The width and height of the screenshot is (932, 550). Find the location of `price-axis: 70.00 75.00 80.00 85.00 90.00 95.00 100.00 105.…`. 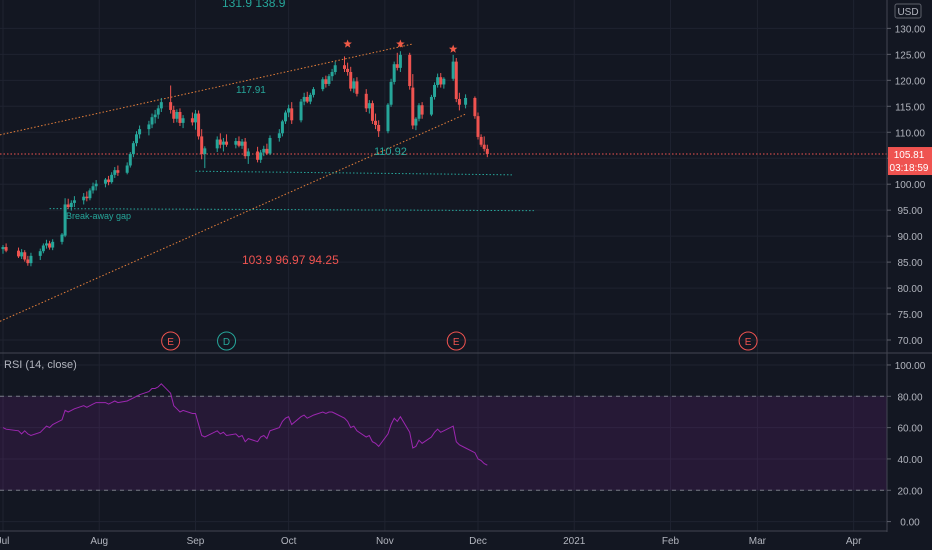

price-axis: 70.00 75.00 80.00 85.00 90.00 95.00 100.00 105.… is located at coordinates (906, 185).